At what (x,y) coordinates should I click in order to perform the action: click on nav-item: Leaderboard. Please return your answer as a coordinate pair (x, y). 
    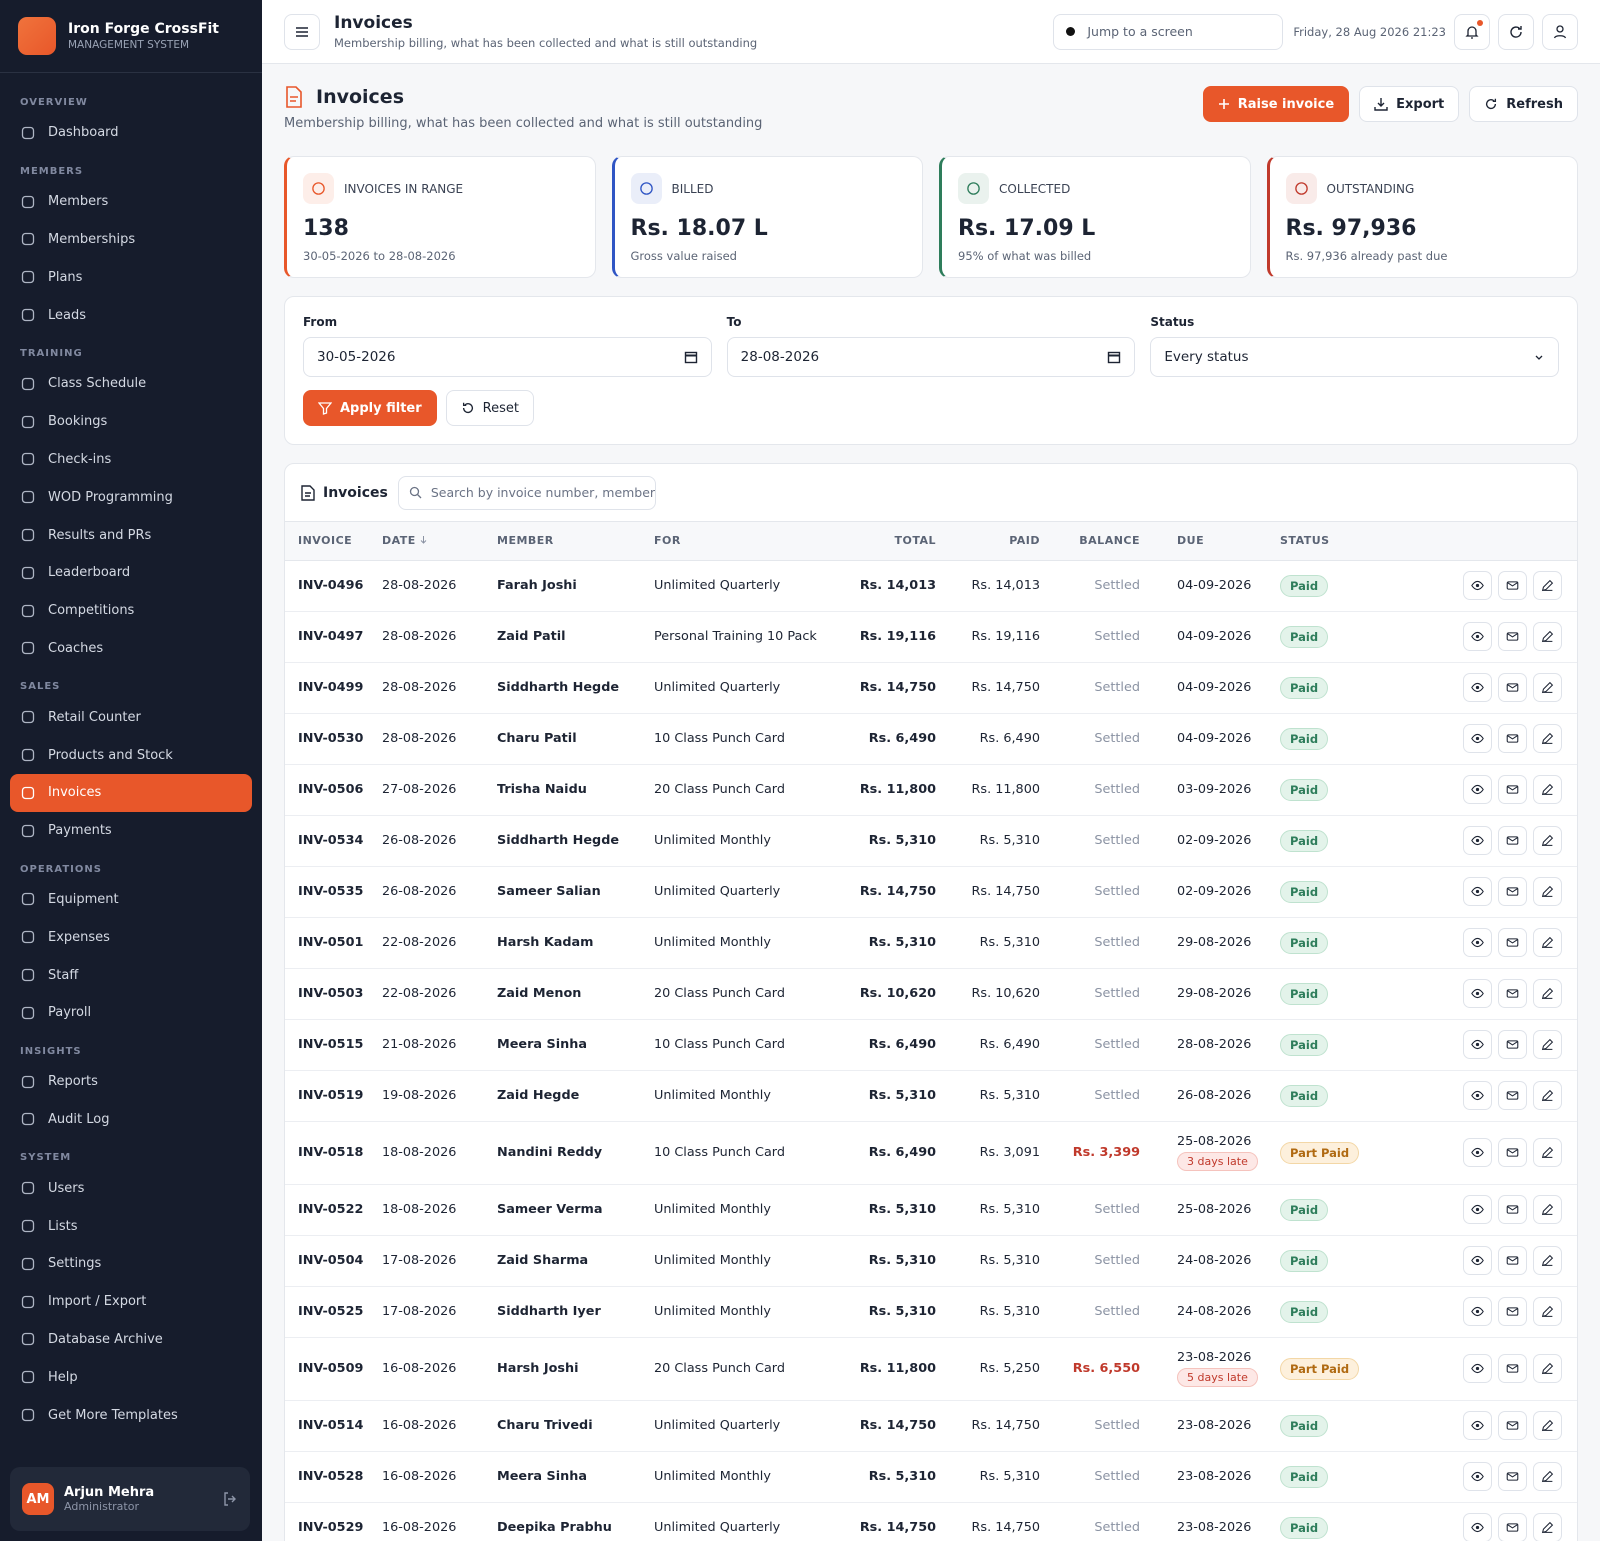
    Looking at the image, I should click on (131, 573).